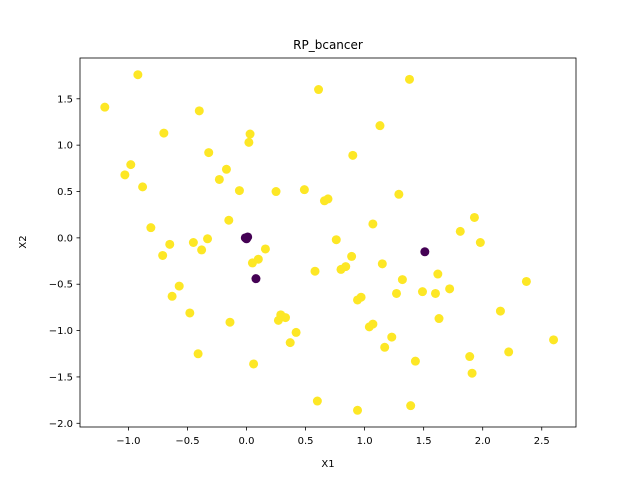 The width and height of the screenshot is (640, 480). What do you see at coordinates (542, 441) in the screenshot?
I see `x-tick-label: 2.5` at bounding box center [542, 441].